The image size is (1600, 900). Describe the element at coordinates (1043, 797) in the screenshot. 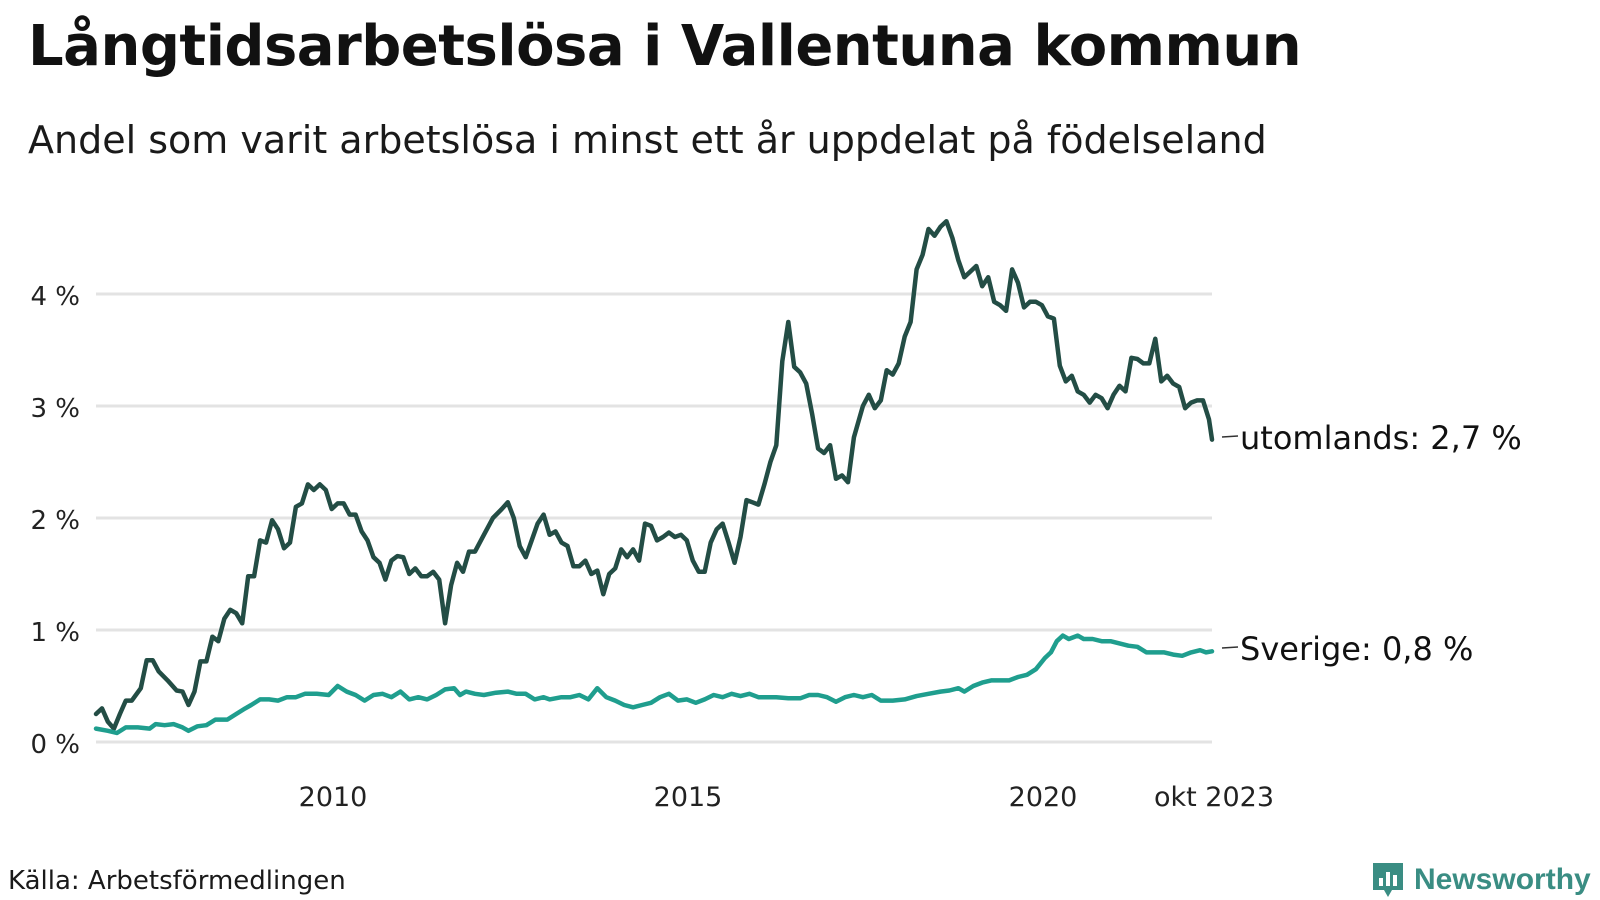

I see `x-tick-label-2: 2020` at that location.